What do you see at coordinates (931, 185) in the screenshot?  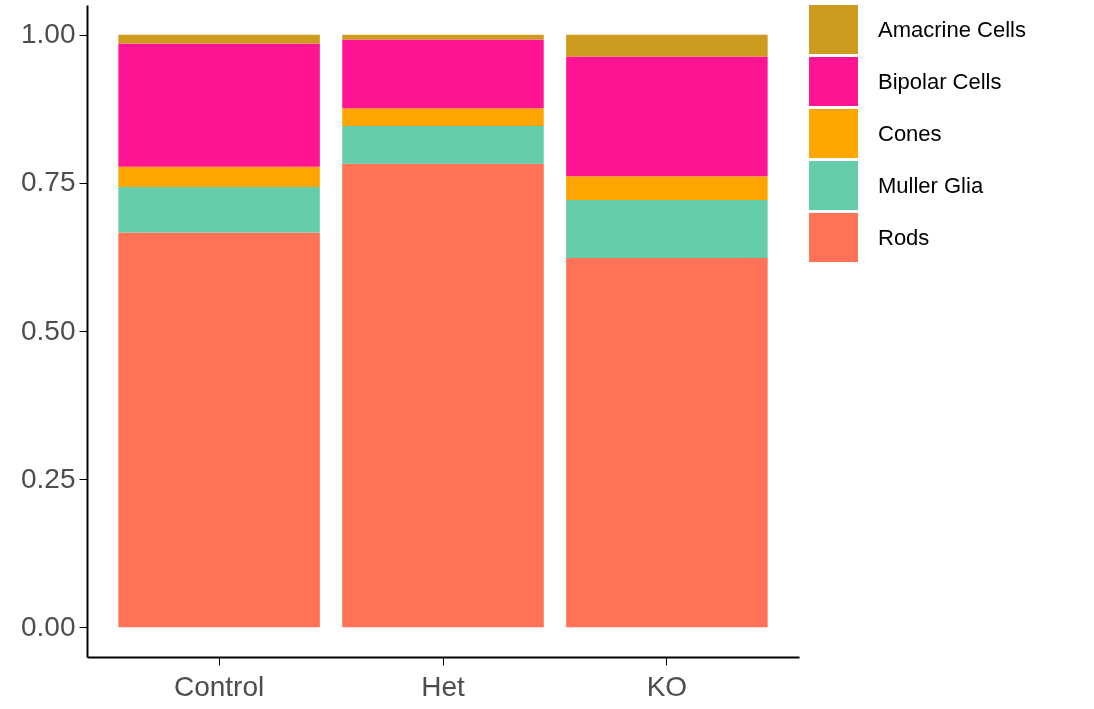 I see `legend-label: Muller Glia` at bounding box center [931, 185].